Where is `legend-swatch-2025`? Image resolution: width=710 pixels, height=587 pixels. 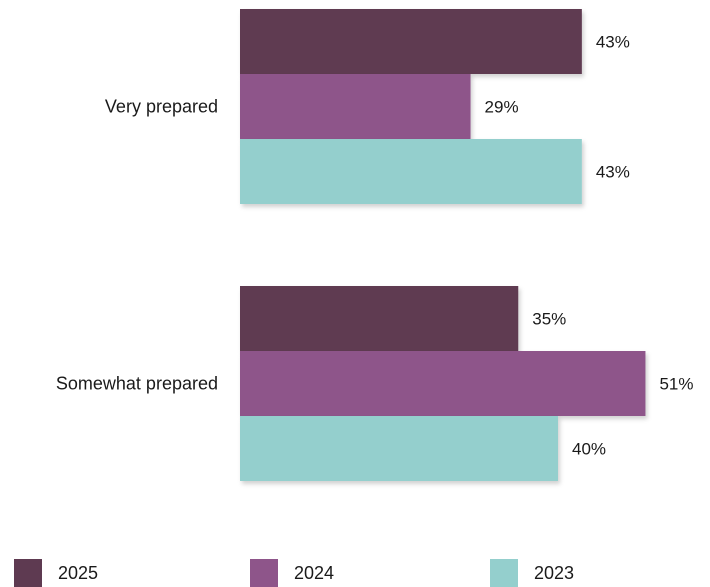 legend-swatch-2025 is located at coordinates (28, 573).